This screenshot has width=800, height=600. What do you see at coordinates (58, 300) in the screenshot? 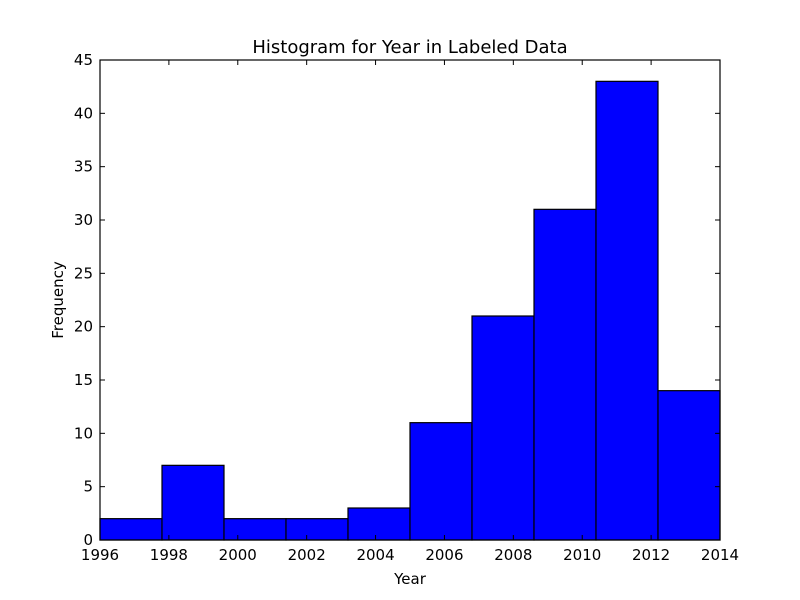
I see `y-axis-label: Frequency` at bounding box center [58, 300].